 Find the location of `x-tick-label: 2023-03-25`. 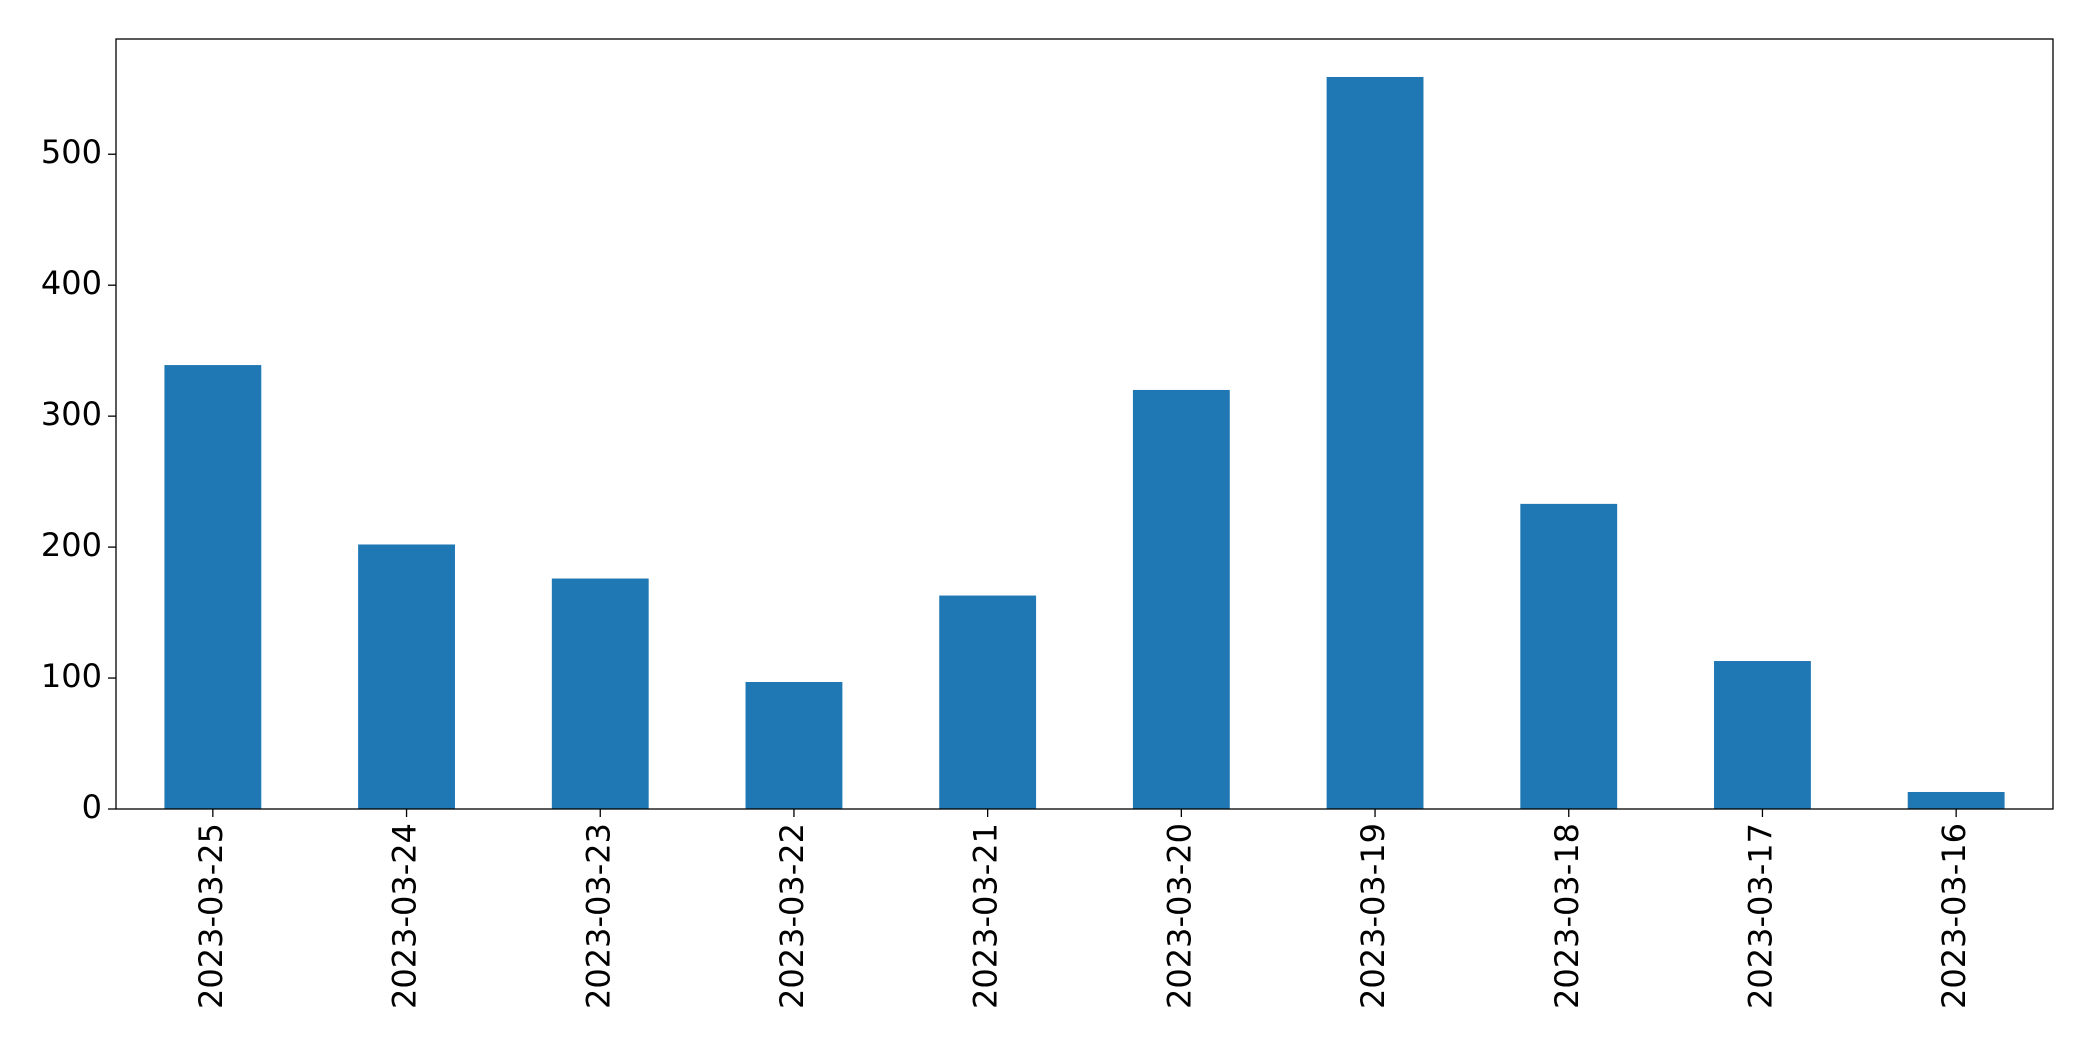

x-tick-label: 2023-03-25 is located at coordinates (211, 916).